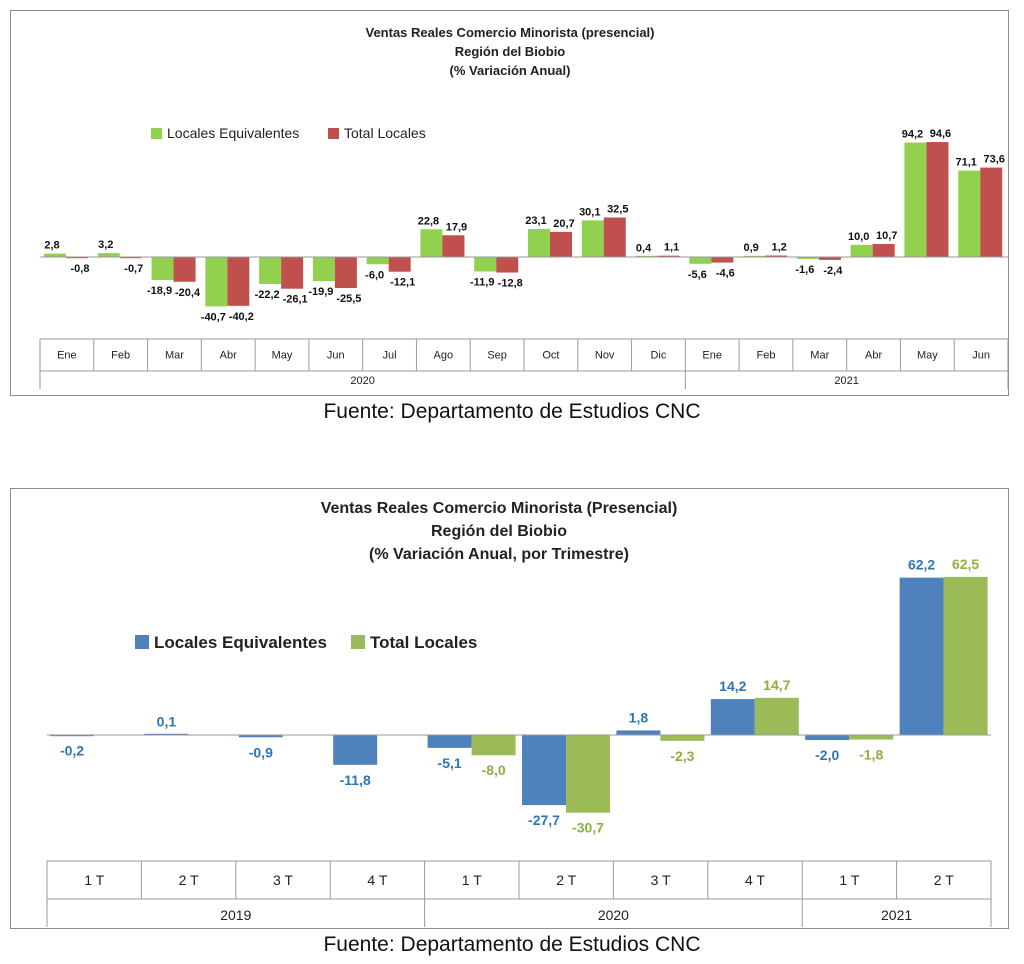 Image resolution: width=1024 pixels, height=964 pixels. I want to click on category-label: Dic, so click(658, 356).